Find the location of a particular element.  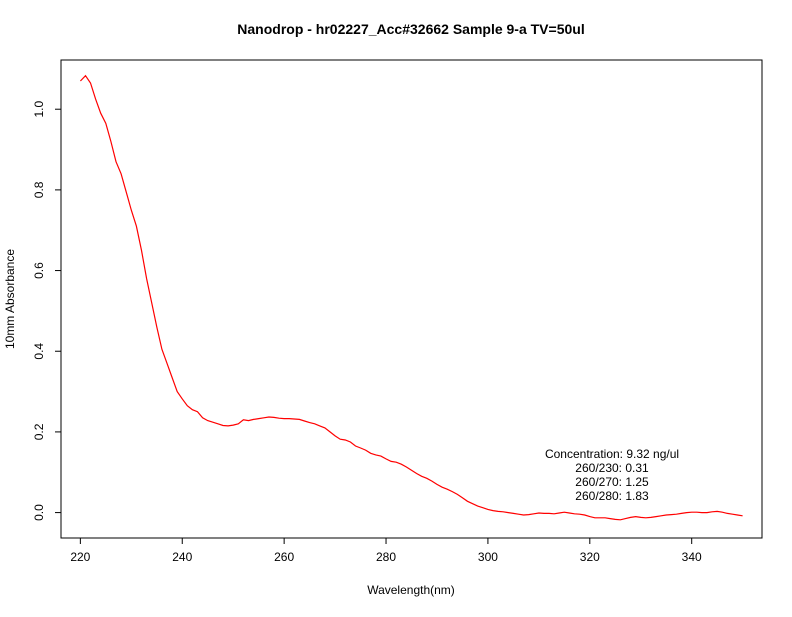

y-tick-label: 1.0 is located at coordinates (39, 109).